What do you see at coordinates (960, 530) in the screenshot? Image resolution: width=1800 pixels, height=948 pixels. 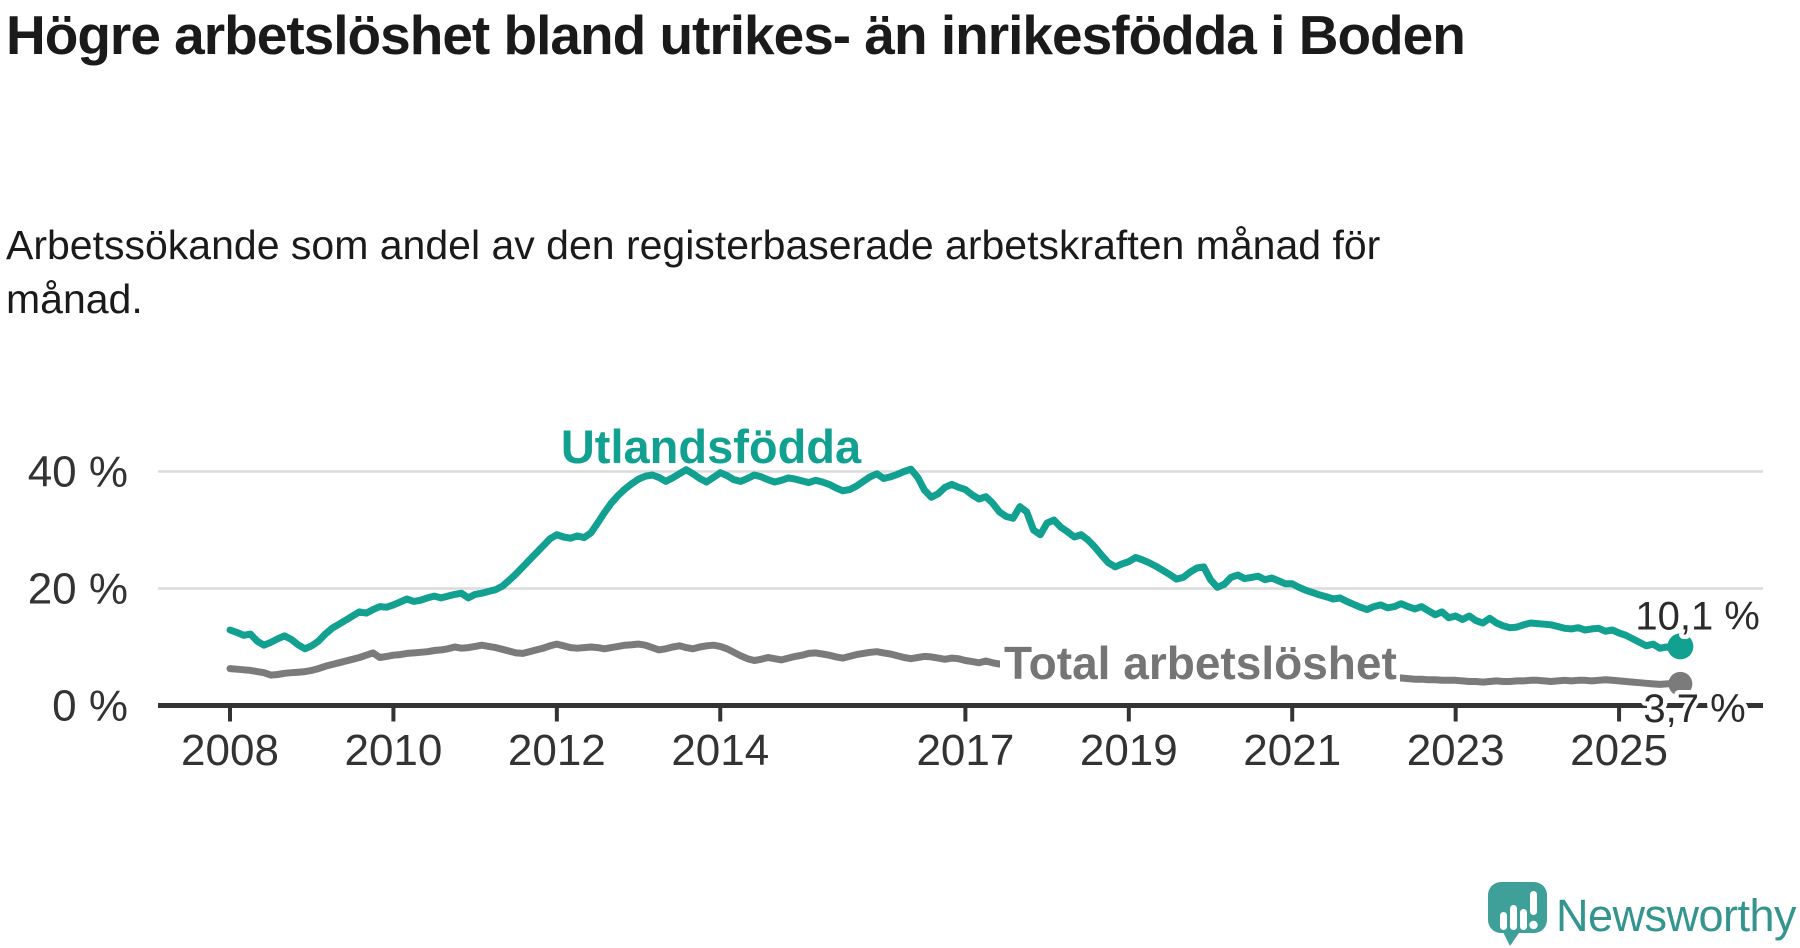 I see `gridlines` at bounding box center [960, 530].